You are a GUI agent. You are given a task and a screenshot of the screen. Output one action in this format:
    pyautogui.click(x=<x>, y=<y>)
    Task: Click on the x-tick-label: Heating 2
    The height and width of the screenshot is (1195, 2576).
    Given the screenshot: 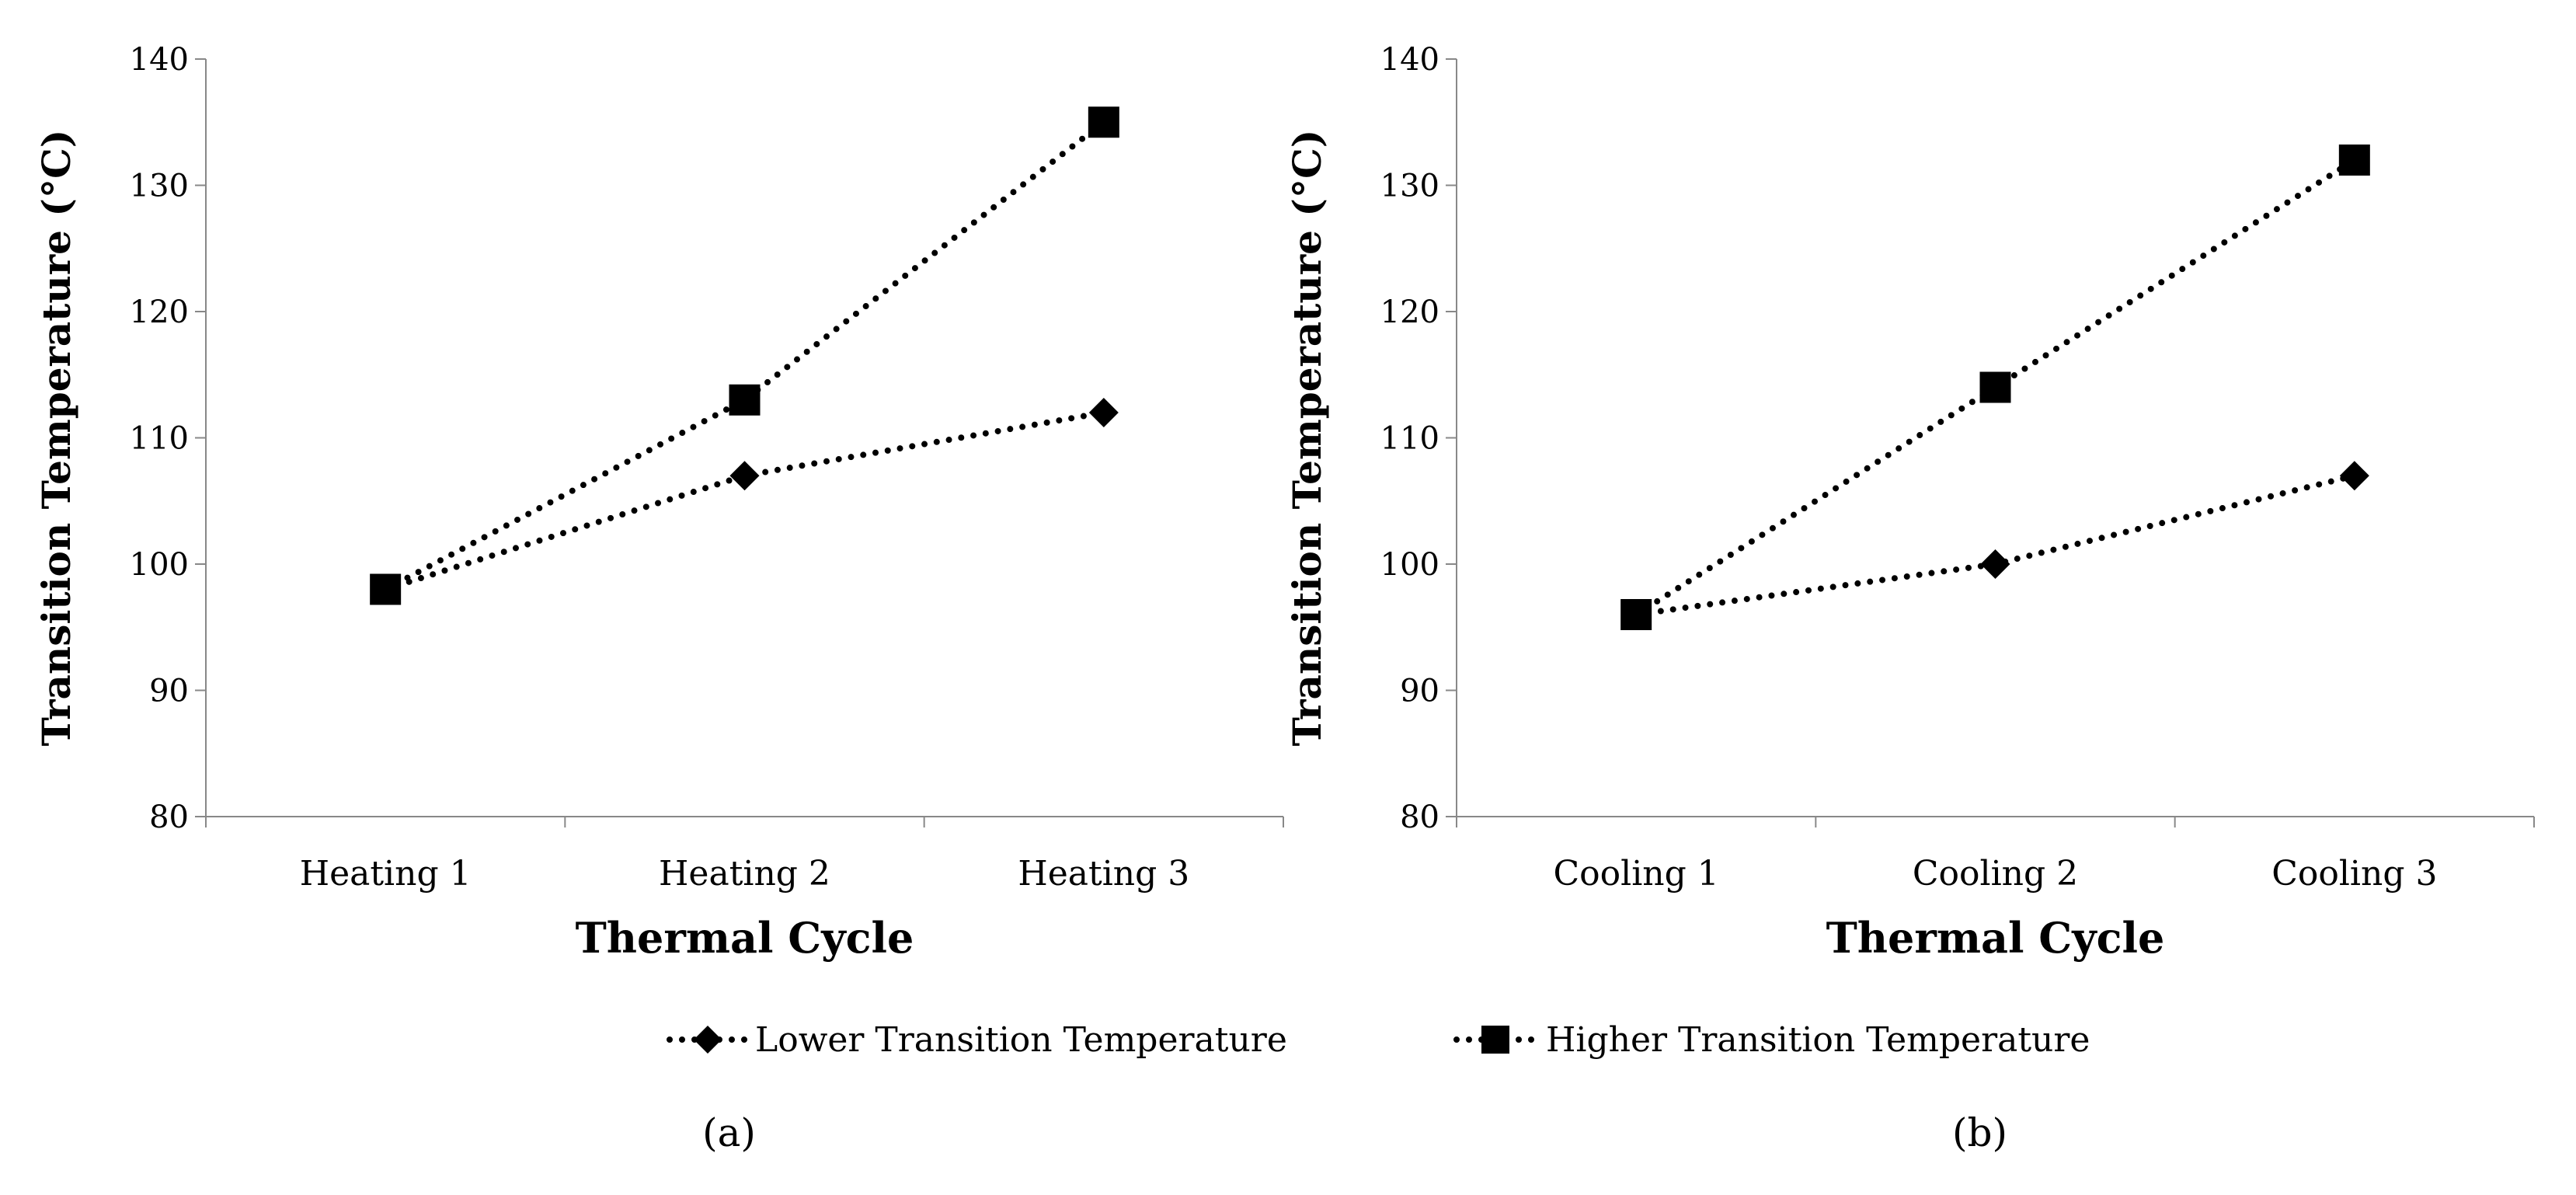 What is the action you would take?
    pyautogui.click(x=744, y=874)
    